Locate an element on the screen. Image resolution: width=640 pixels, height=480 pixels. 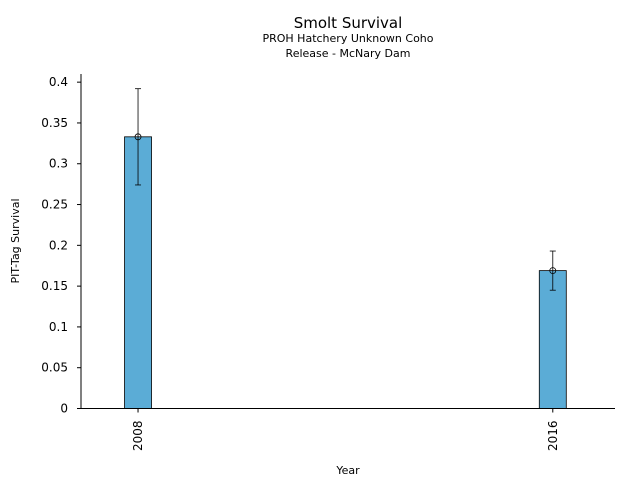
y-tick-label: 0.1 is located at coordinates (58, 327).